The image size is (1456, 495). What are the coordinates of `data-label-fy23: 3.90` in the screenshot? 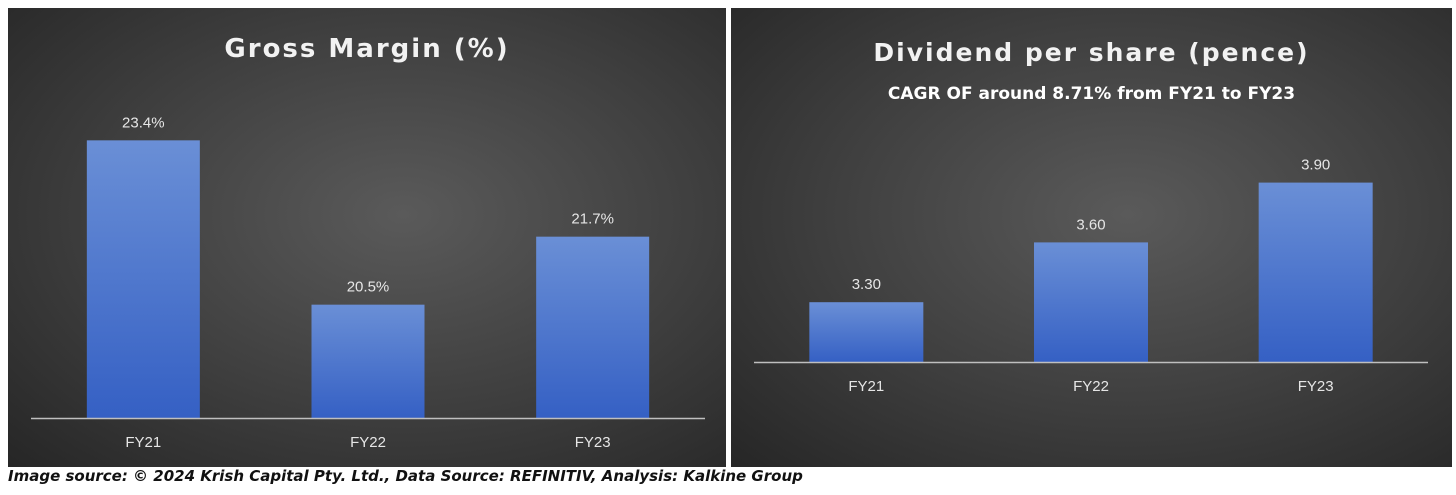 It's located at (1315, 165).